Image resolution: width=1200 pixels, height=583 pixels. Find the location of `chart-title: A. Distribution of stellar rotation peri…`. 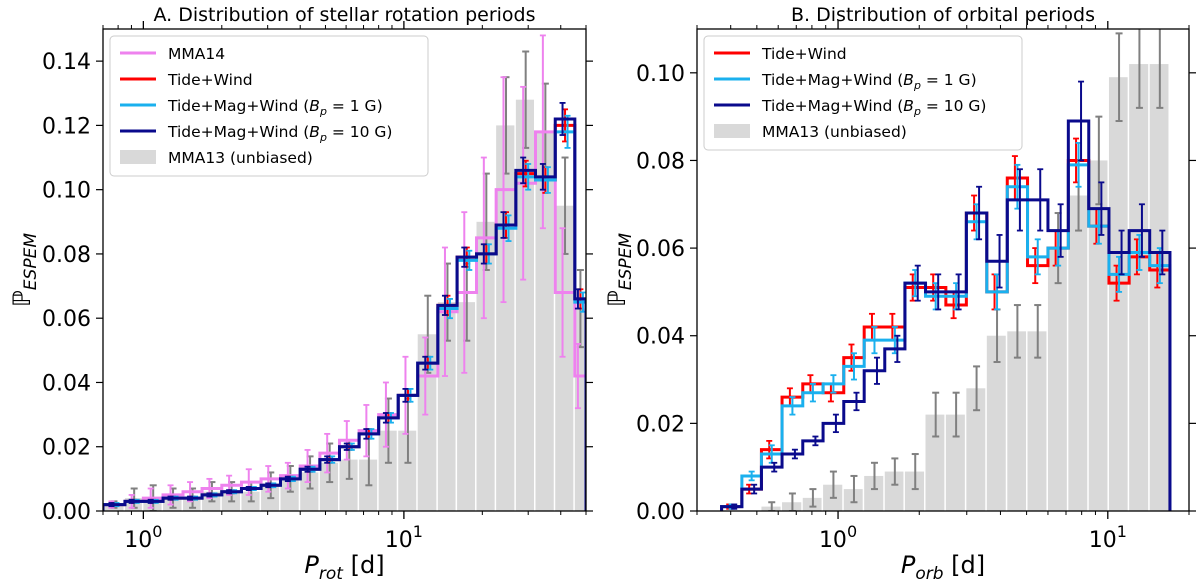

chart-title: A. Distribution of stellar rotation peri… is located at coordinates (344, 15).